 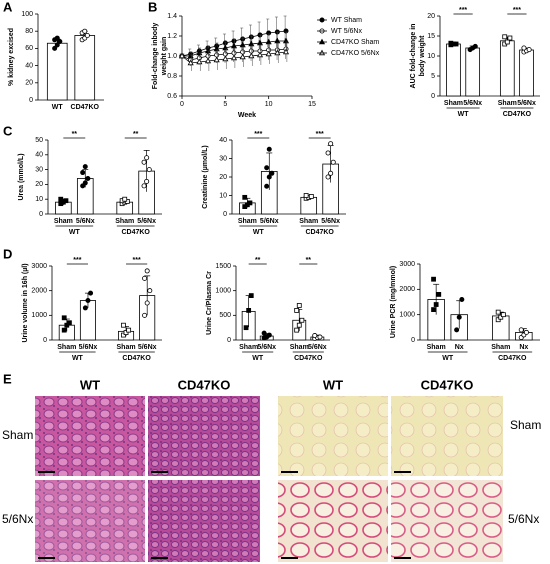 What do you see at coordinates (209, 303) in the screenshot?
I see `y-axis-label: Urine Cr/Plasma Cr` at bounding box center [209, 303].